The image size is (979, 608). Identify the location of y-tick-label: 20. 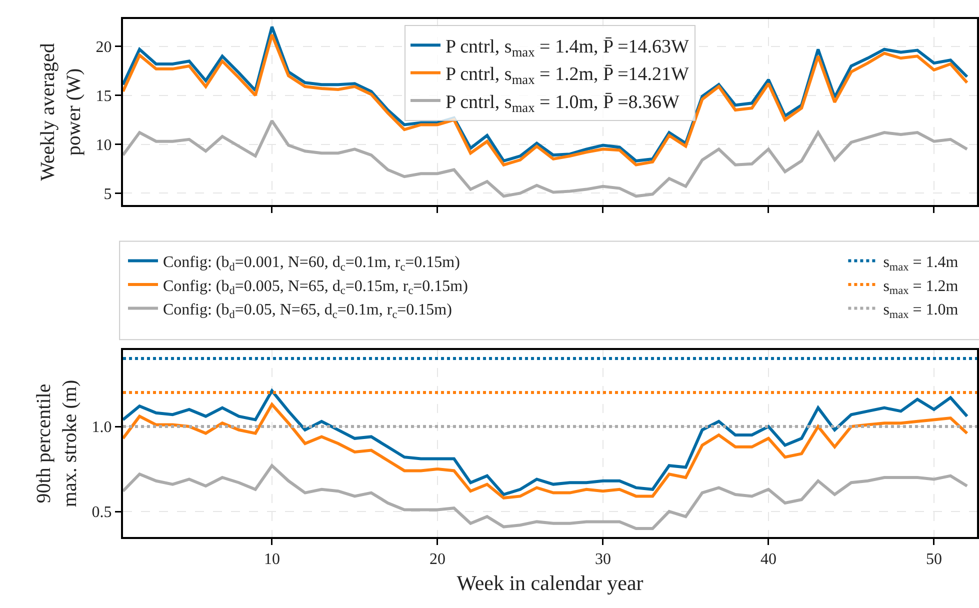
(104, 47).